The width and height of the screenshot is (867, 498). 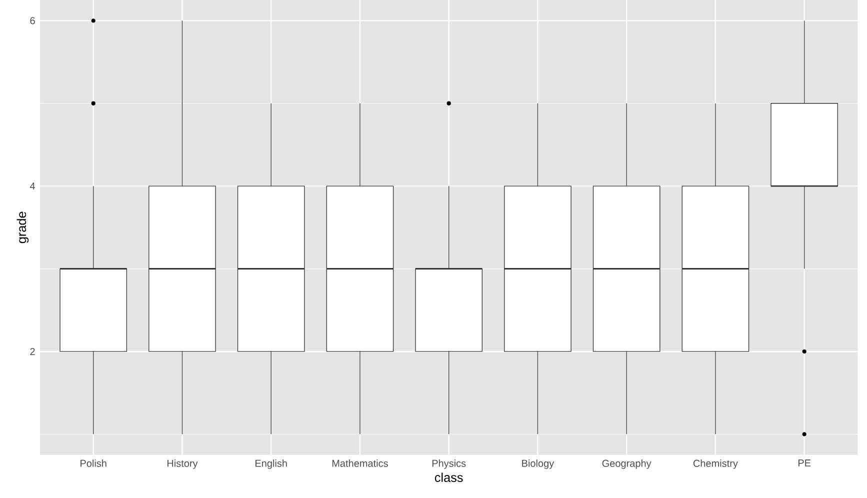 What do you see at coordinates (271, 465) in the screenshot?
I see `x-tick-label: English` at bounding box center [271, 465].